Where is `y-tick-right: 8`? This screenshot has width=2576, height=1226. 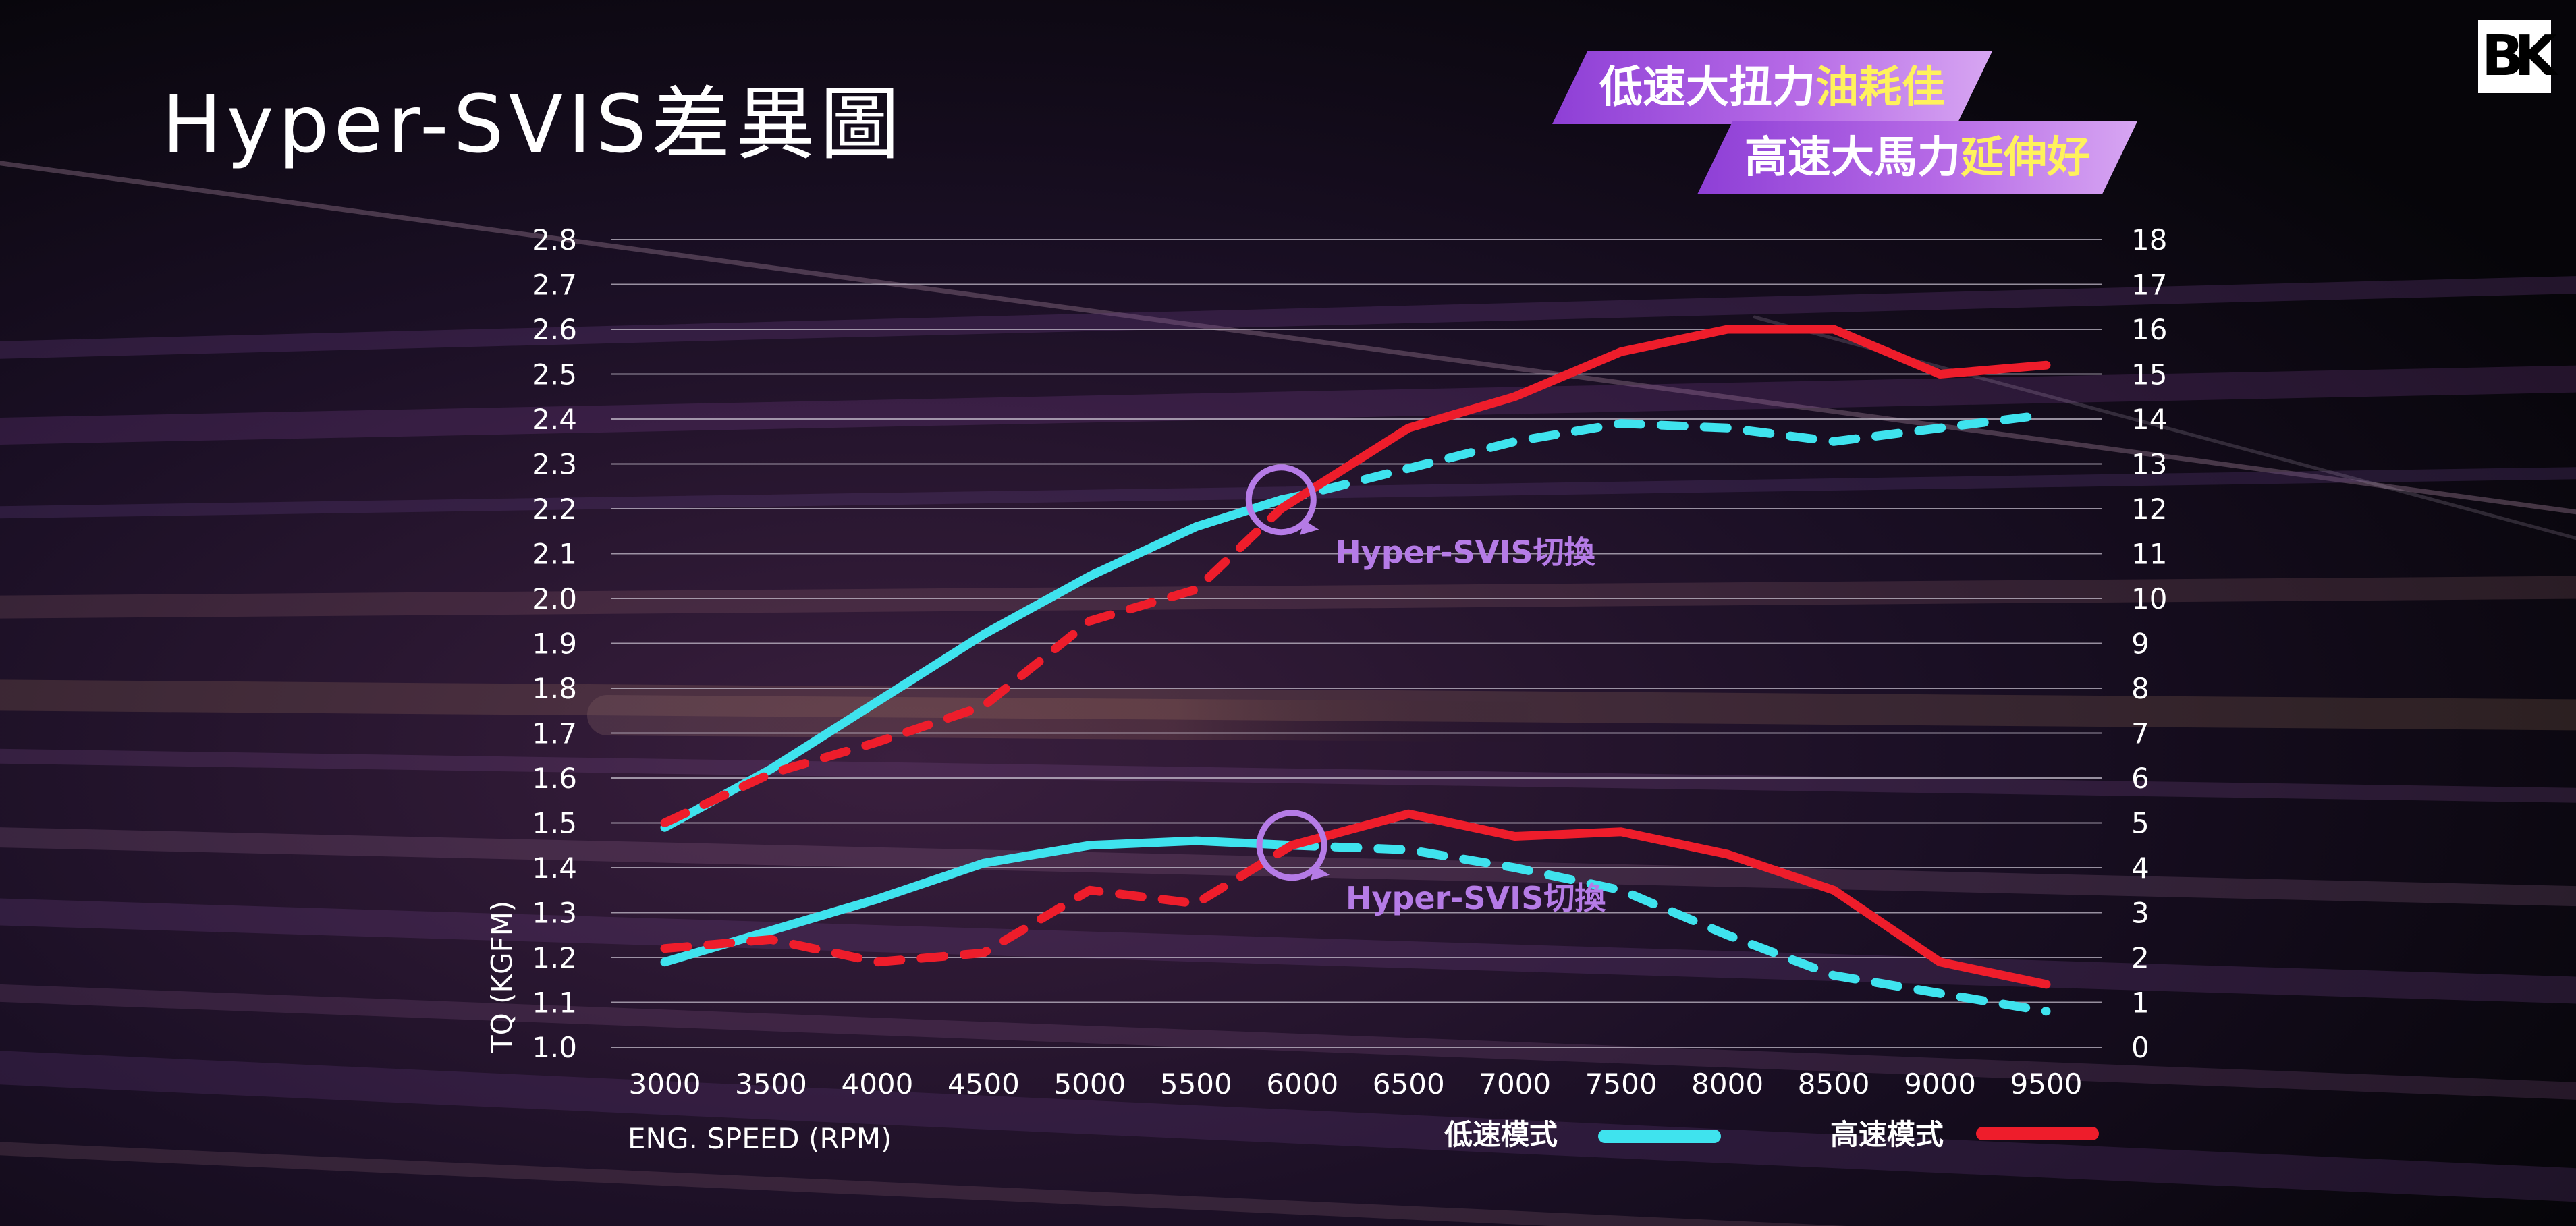
y-tick-right: 8 is located at coordinates (2140, 688).